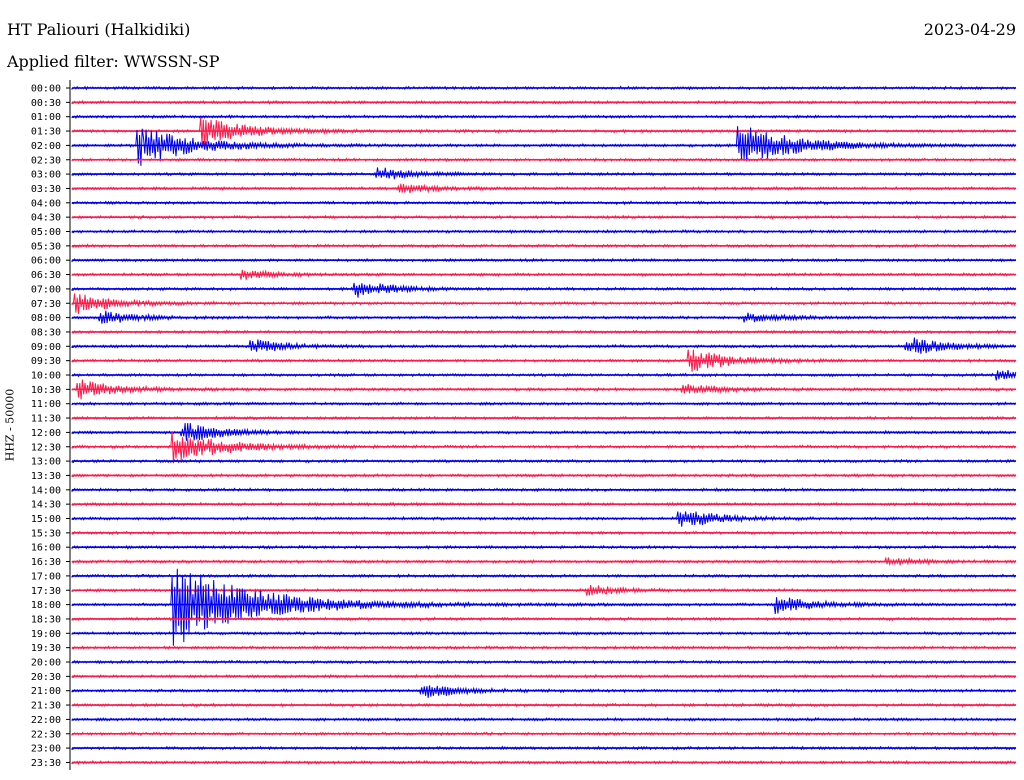 The height and width of the screenshot is (780, 1024). Describe the element at coordinates (46, 763) in the screenshot. I see `time-tick-label: 23:30` at that location.